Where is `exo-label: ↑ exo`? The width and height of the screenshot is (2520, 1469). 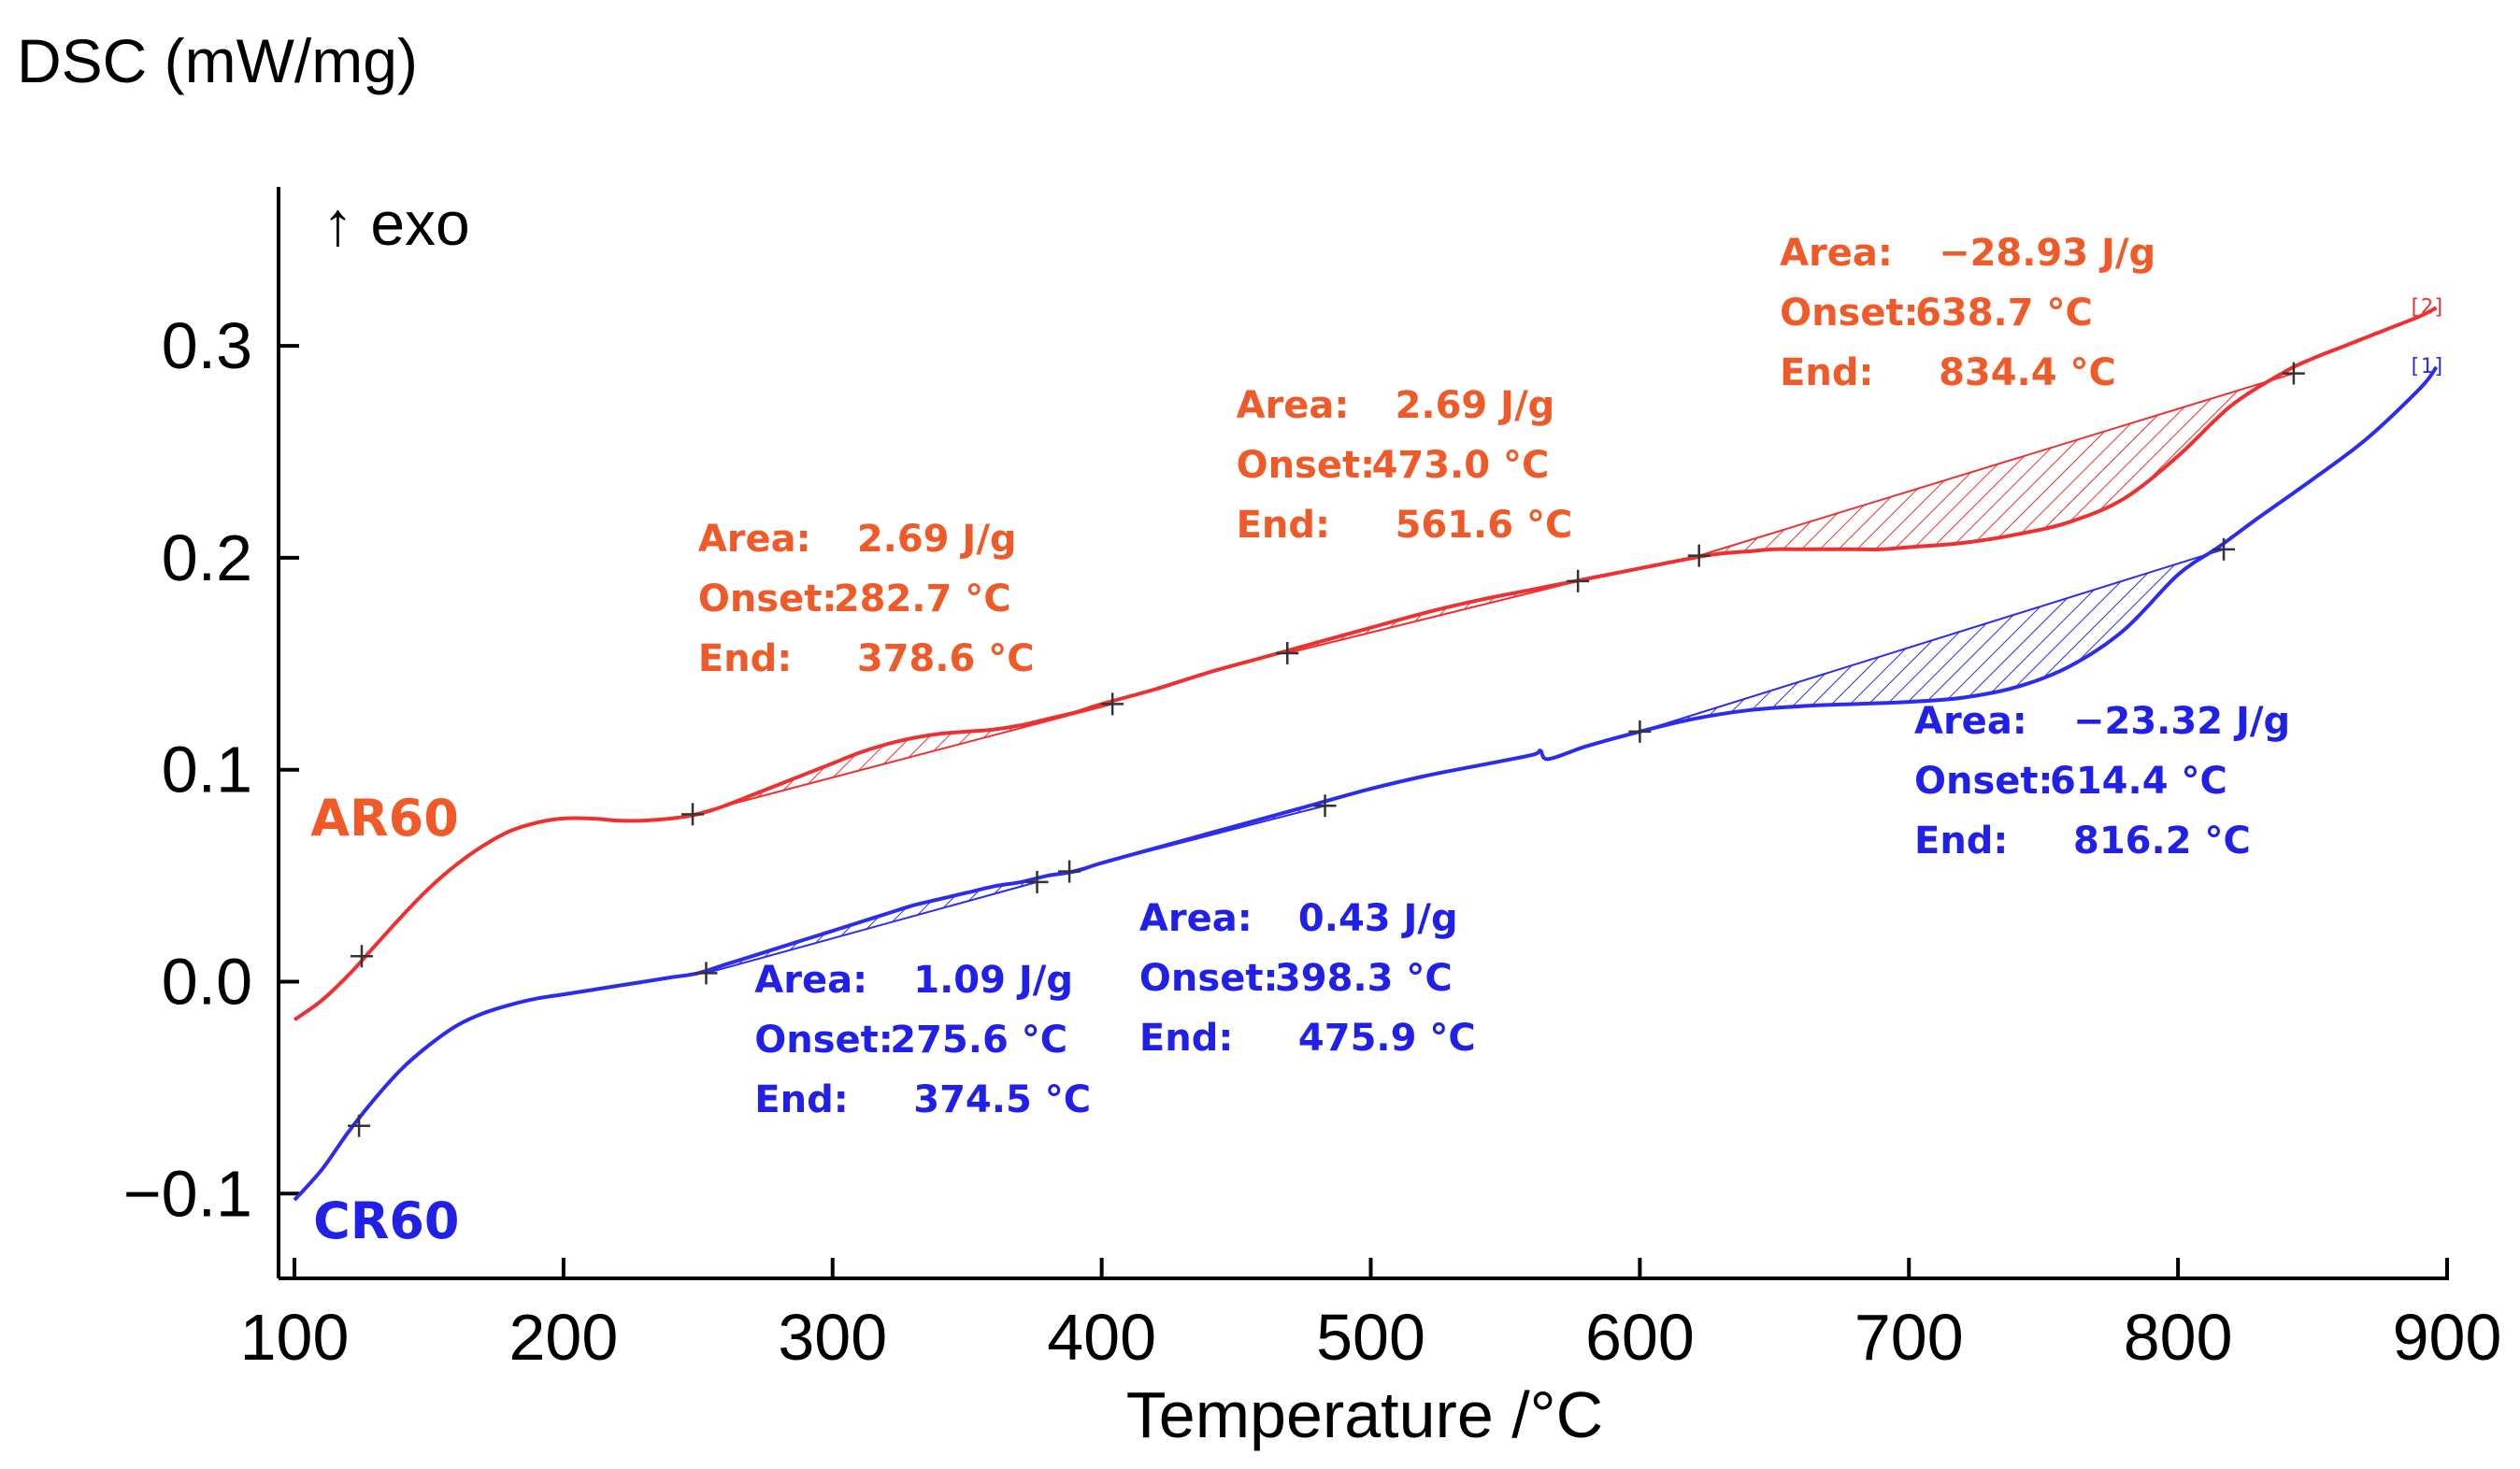 exo-label: ↑ exo is located at coordinates (396, 223).